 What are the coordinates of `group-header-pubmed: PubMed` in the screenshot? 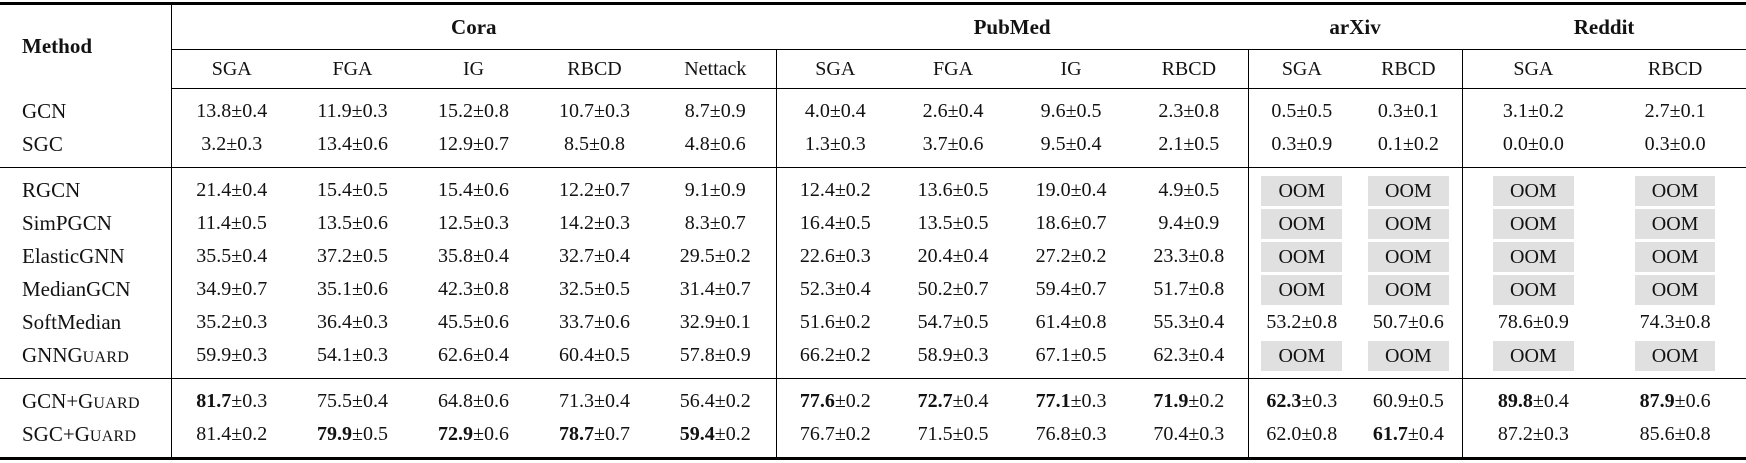 It's located at (1012, 26).